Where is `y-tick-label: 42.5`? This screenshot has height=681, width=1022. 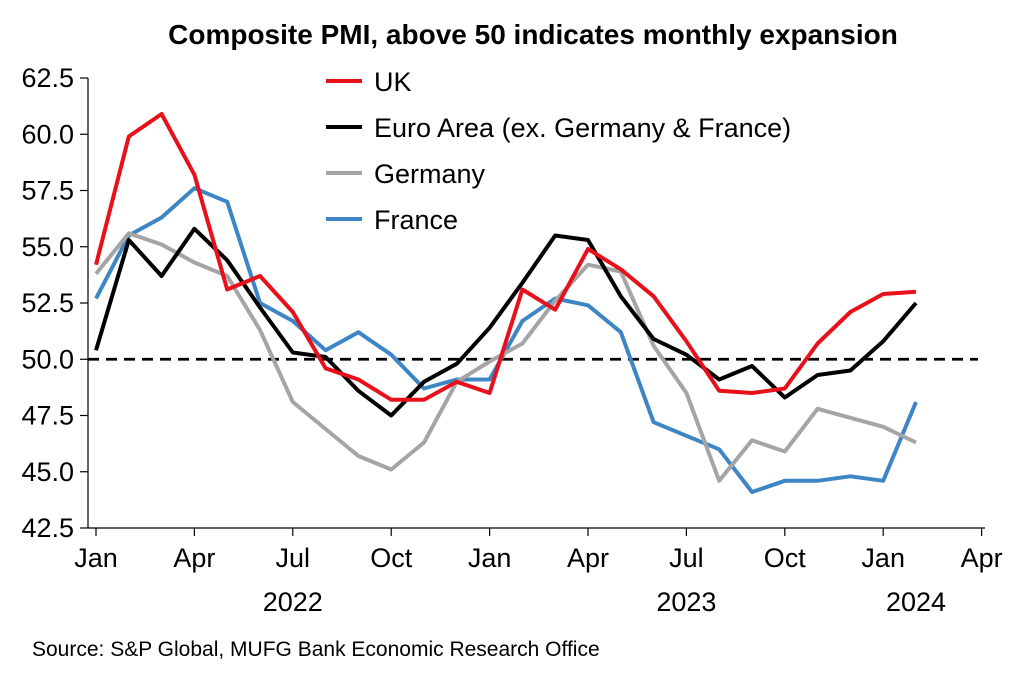 y-tick-label: 42.5 is located at coordinates (47, 528).